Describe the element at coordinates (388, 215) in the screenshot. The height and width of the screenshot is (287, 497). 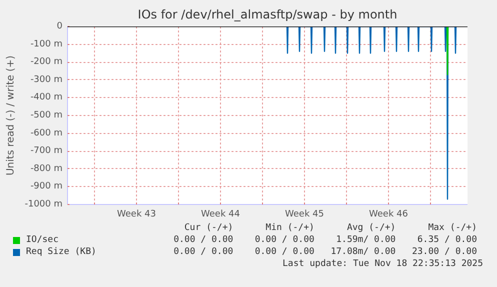
I see `x-tick-label: Week 46` at that location.